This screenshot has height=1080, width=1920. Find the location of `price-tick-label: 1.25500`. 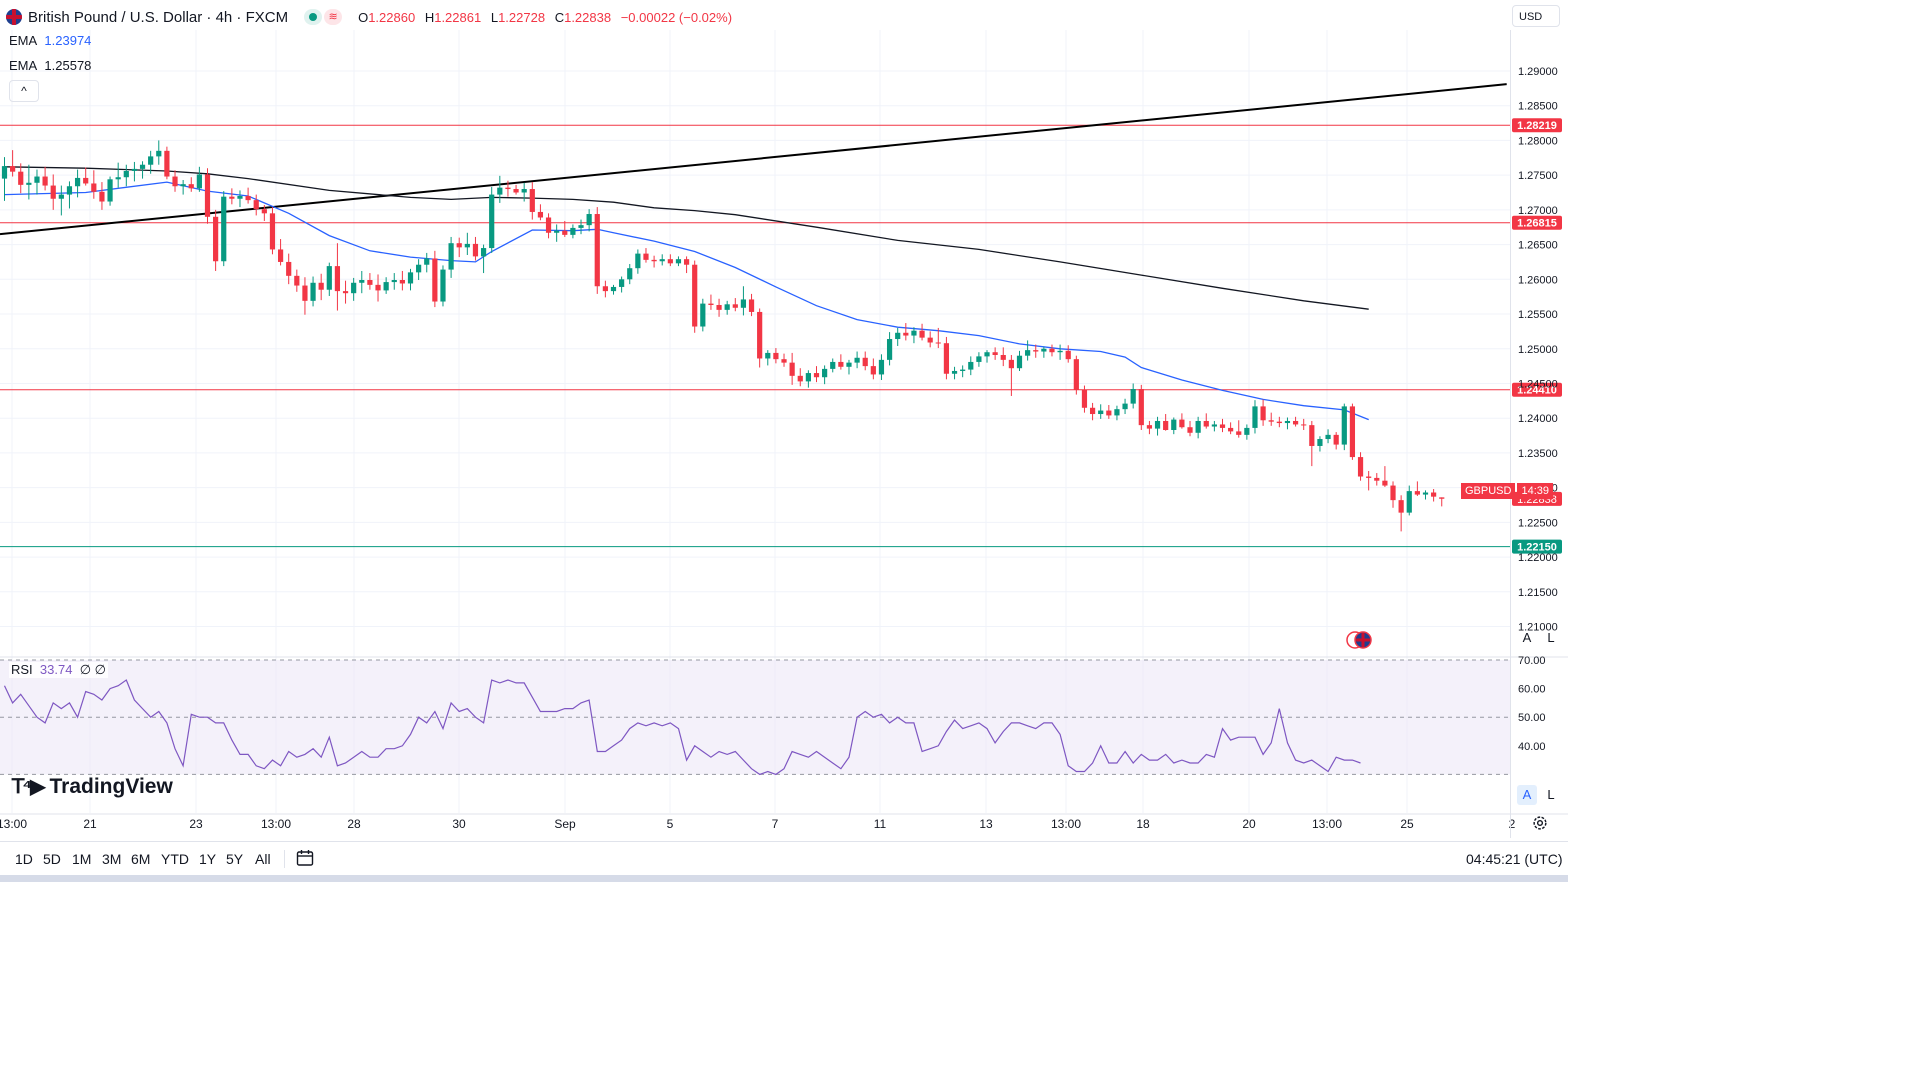

price-tick-label: 1.25500 is located at coordinates (1538, 315).